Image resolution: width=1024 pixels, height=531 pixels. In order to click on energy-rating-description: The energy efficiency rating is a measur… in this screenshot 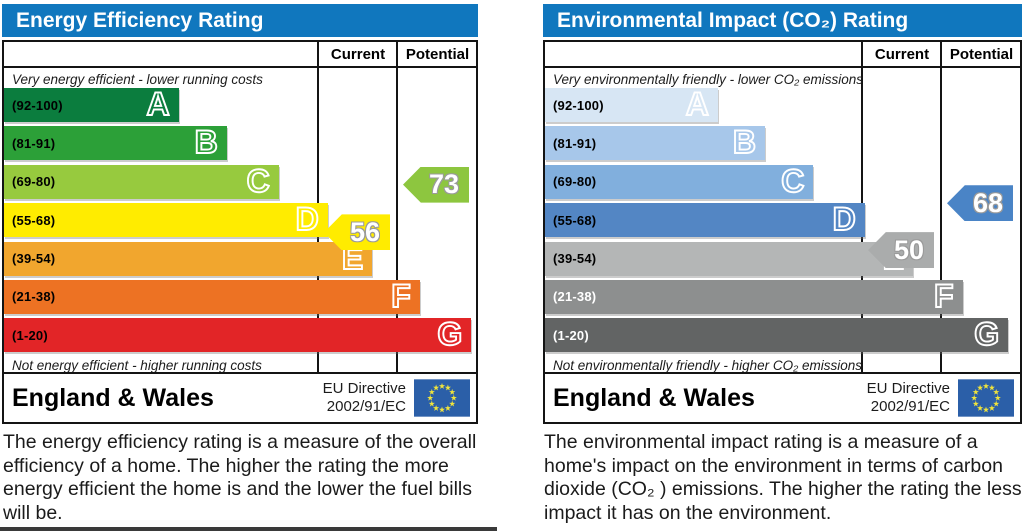, I will do `click(240, 477)`.